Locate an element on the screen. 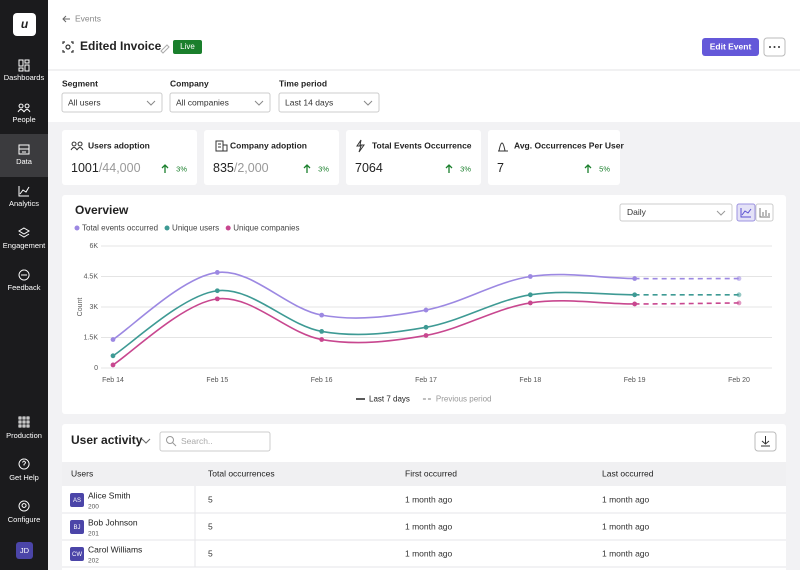 The width and height of the screenshot is (800, 570). filter-value: All users is located at coordinates (84, 102).